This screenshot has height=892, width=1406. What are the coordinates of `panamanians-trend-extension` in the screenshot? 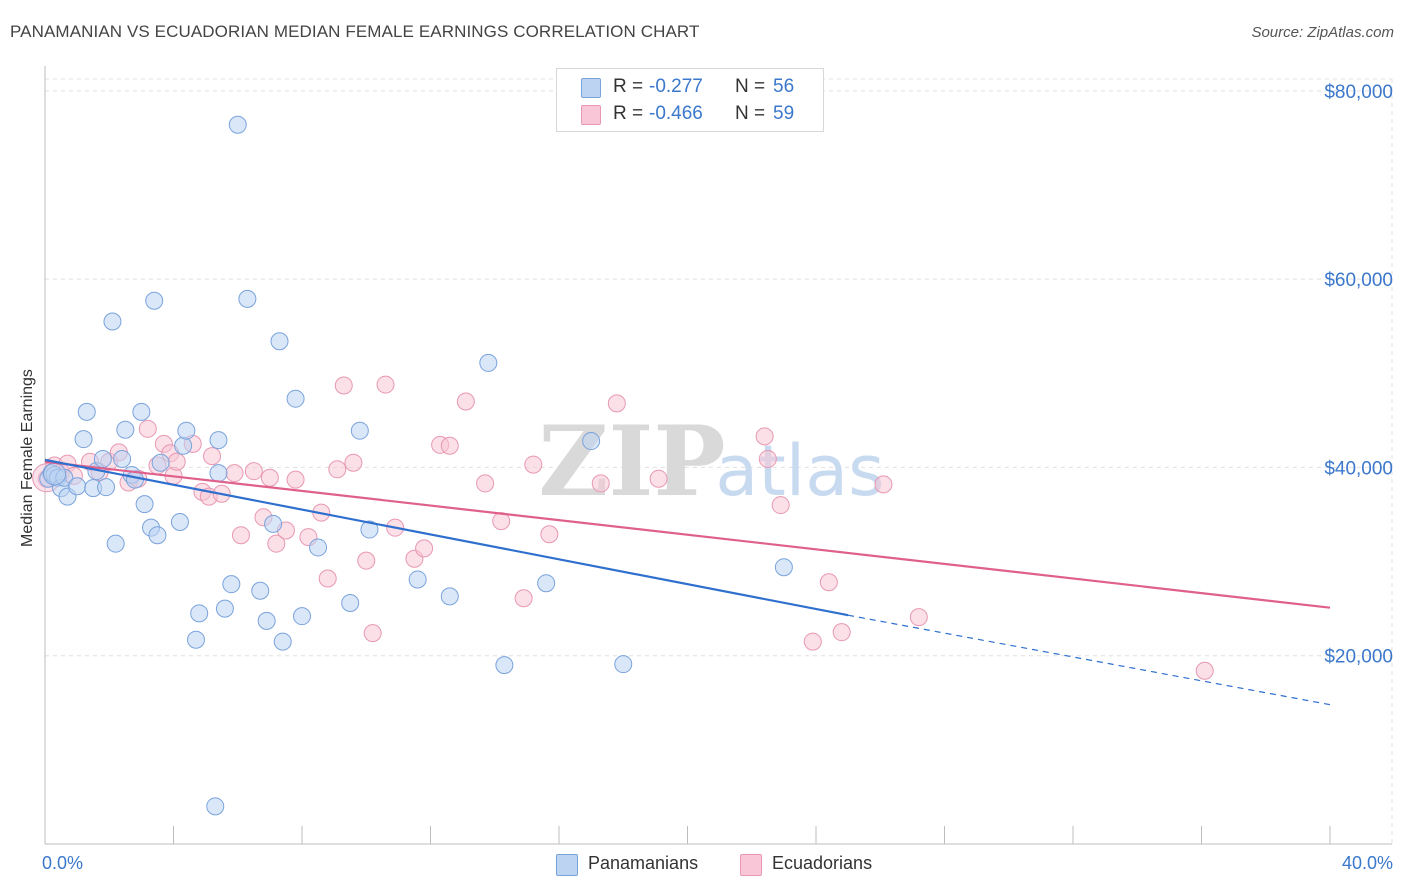 It's located at (1089, 660).